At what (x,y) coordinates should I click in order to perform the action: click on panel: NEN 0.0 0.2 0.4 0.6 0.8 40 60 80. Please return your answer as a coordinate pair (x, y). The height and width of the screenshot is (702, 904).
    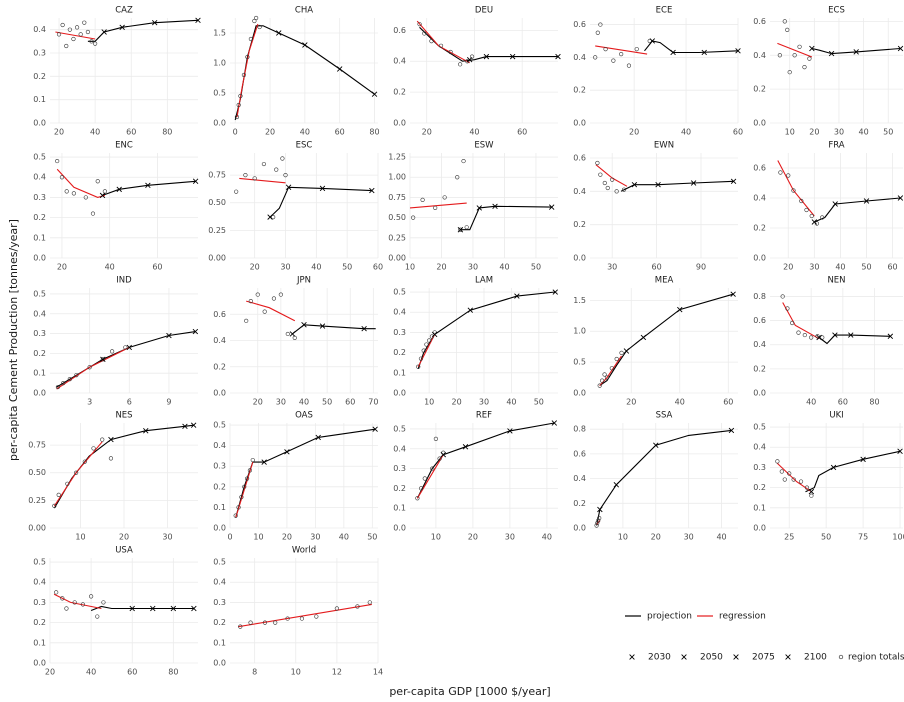
    Looking at the image, I should click on (828, 341).